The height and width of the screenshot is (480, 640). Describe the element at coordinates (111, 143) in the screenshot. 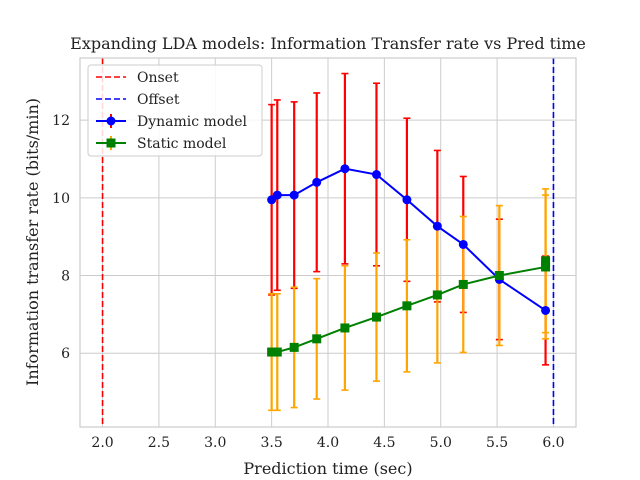

I see `legend-marker-static-model` at that location.